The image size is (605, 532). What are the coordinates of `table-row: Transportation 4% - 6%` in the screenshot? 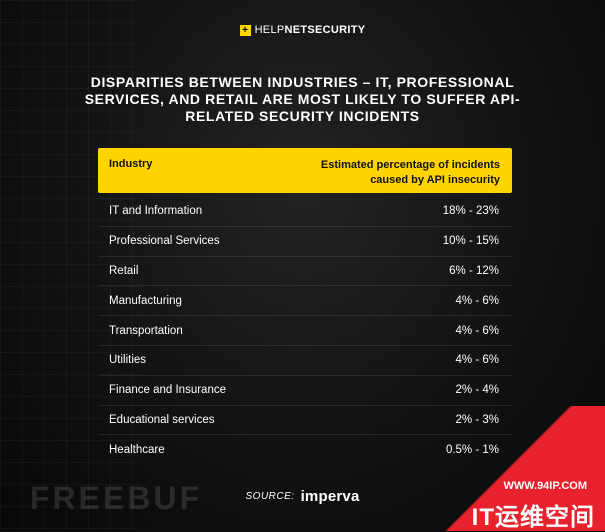 It's located at (305, 331).